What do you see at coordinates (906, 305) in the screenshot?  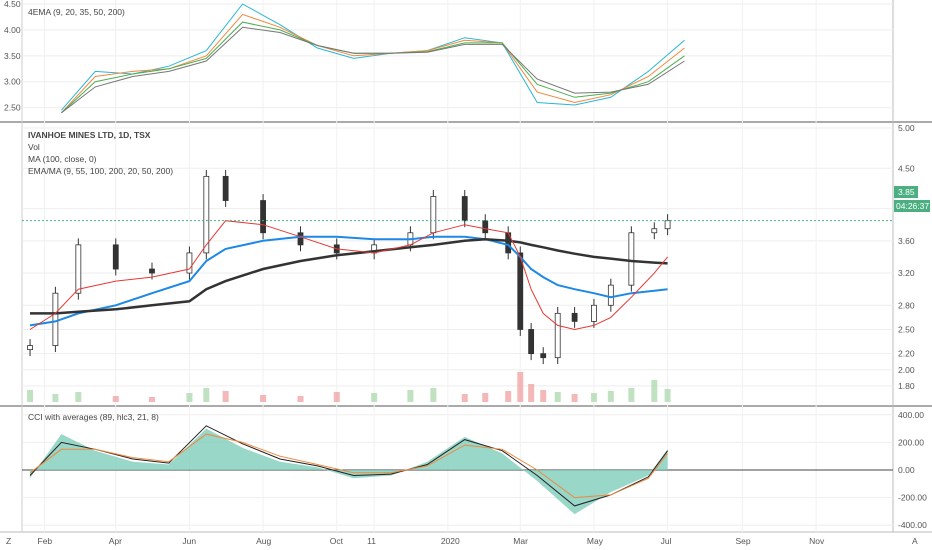 I see `main-tick-label: 2.80` at bounding box center [906, 305].